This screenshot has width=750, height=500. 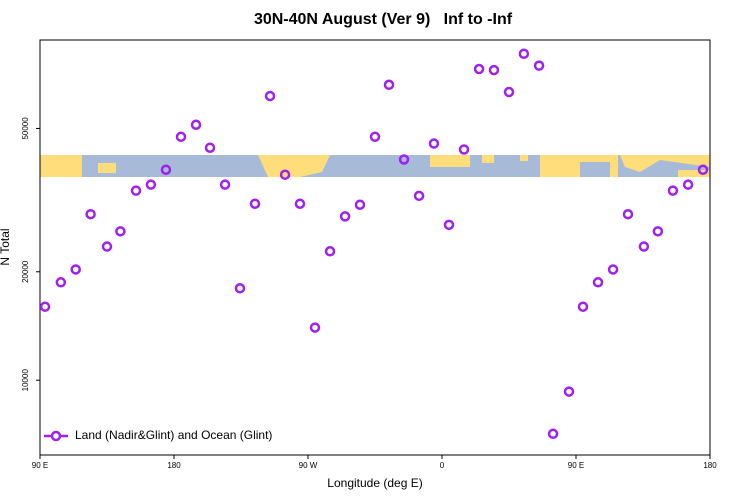 I want to click on map-strip, so click(x=375, y=166).